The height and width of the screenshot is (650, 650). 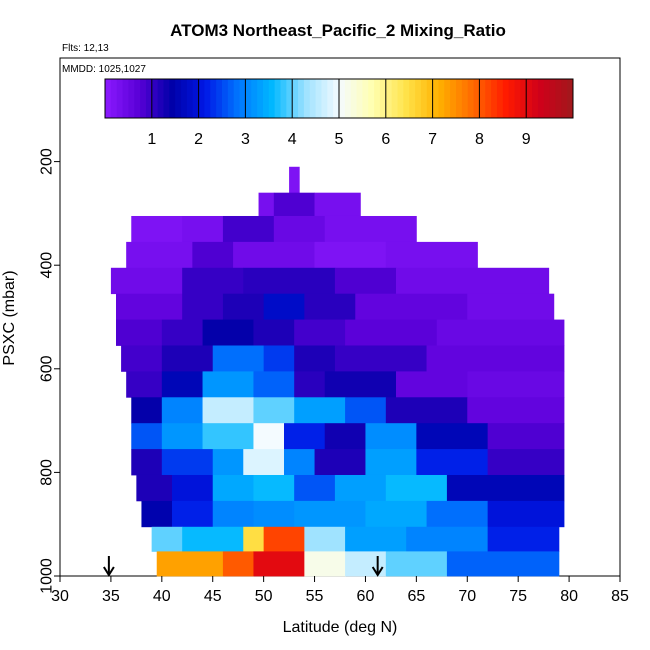 I want to click on x-tick-label: 80, so click(x=569, y=596).